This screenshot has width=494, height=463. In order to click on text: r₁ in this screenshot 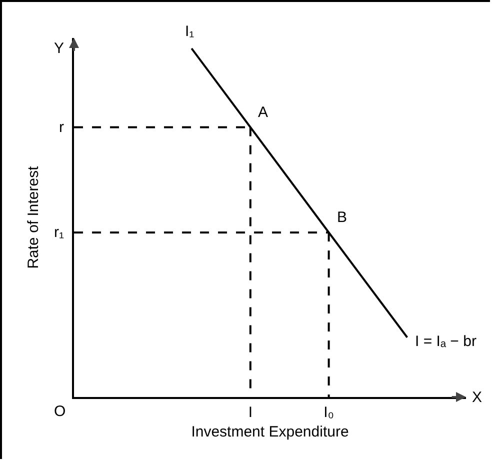, I will do `click(59, 232)`.